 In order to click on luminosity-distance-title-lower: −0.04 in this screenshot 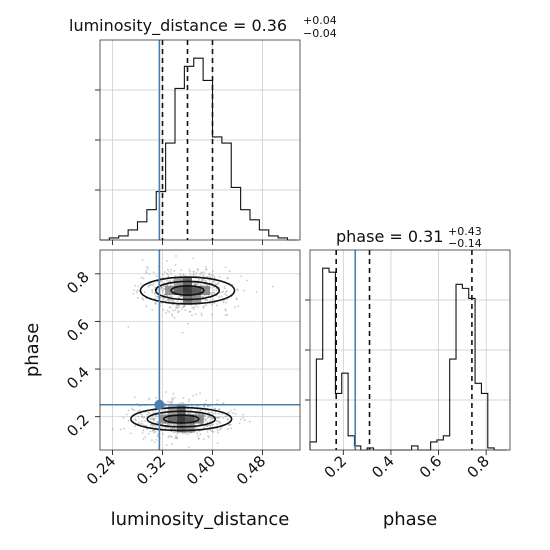, I will do `click(320, 33)`.